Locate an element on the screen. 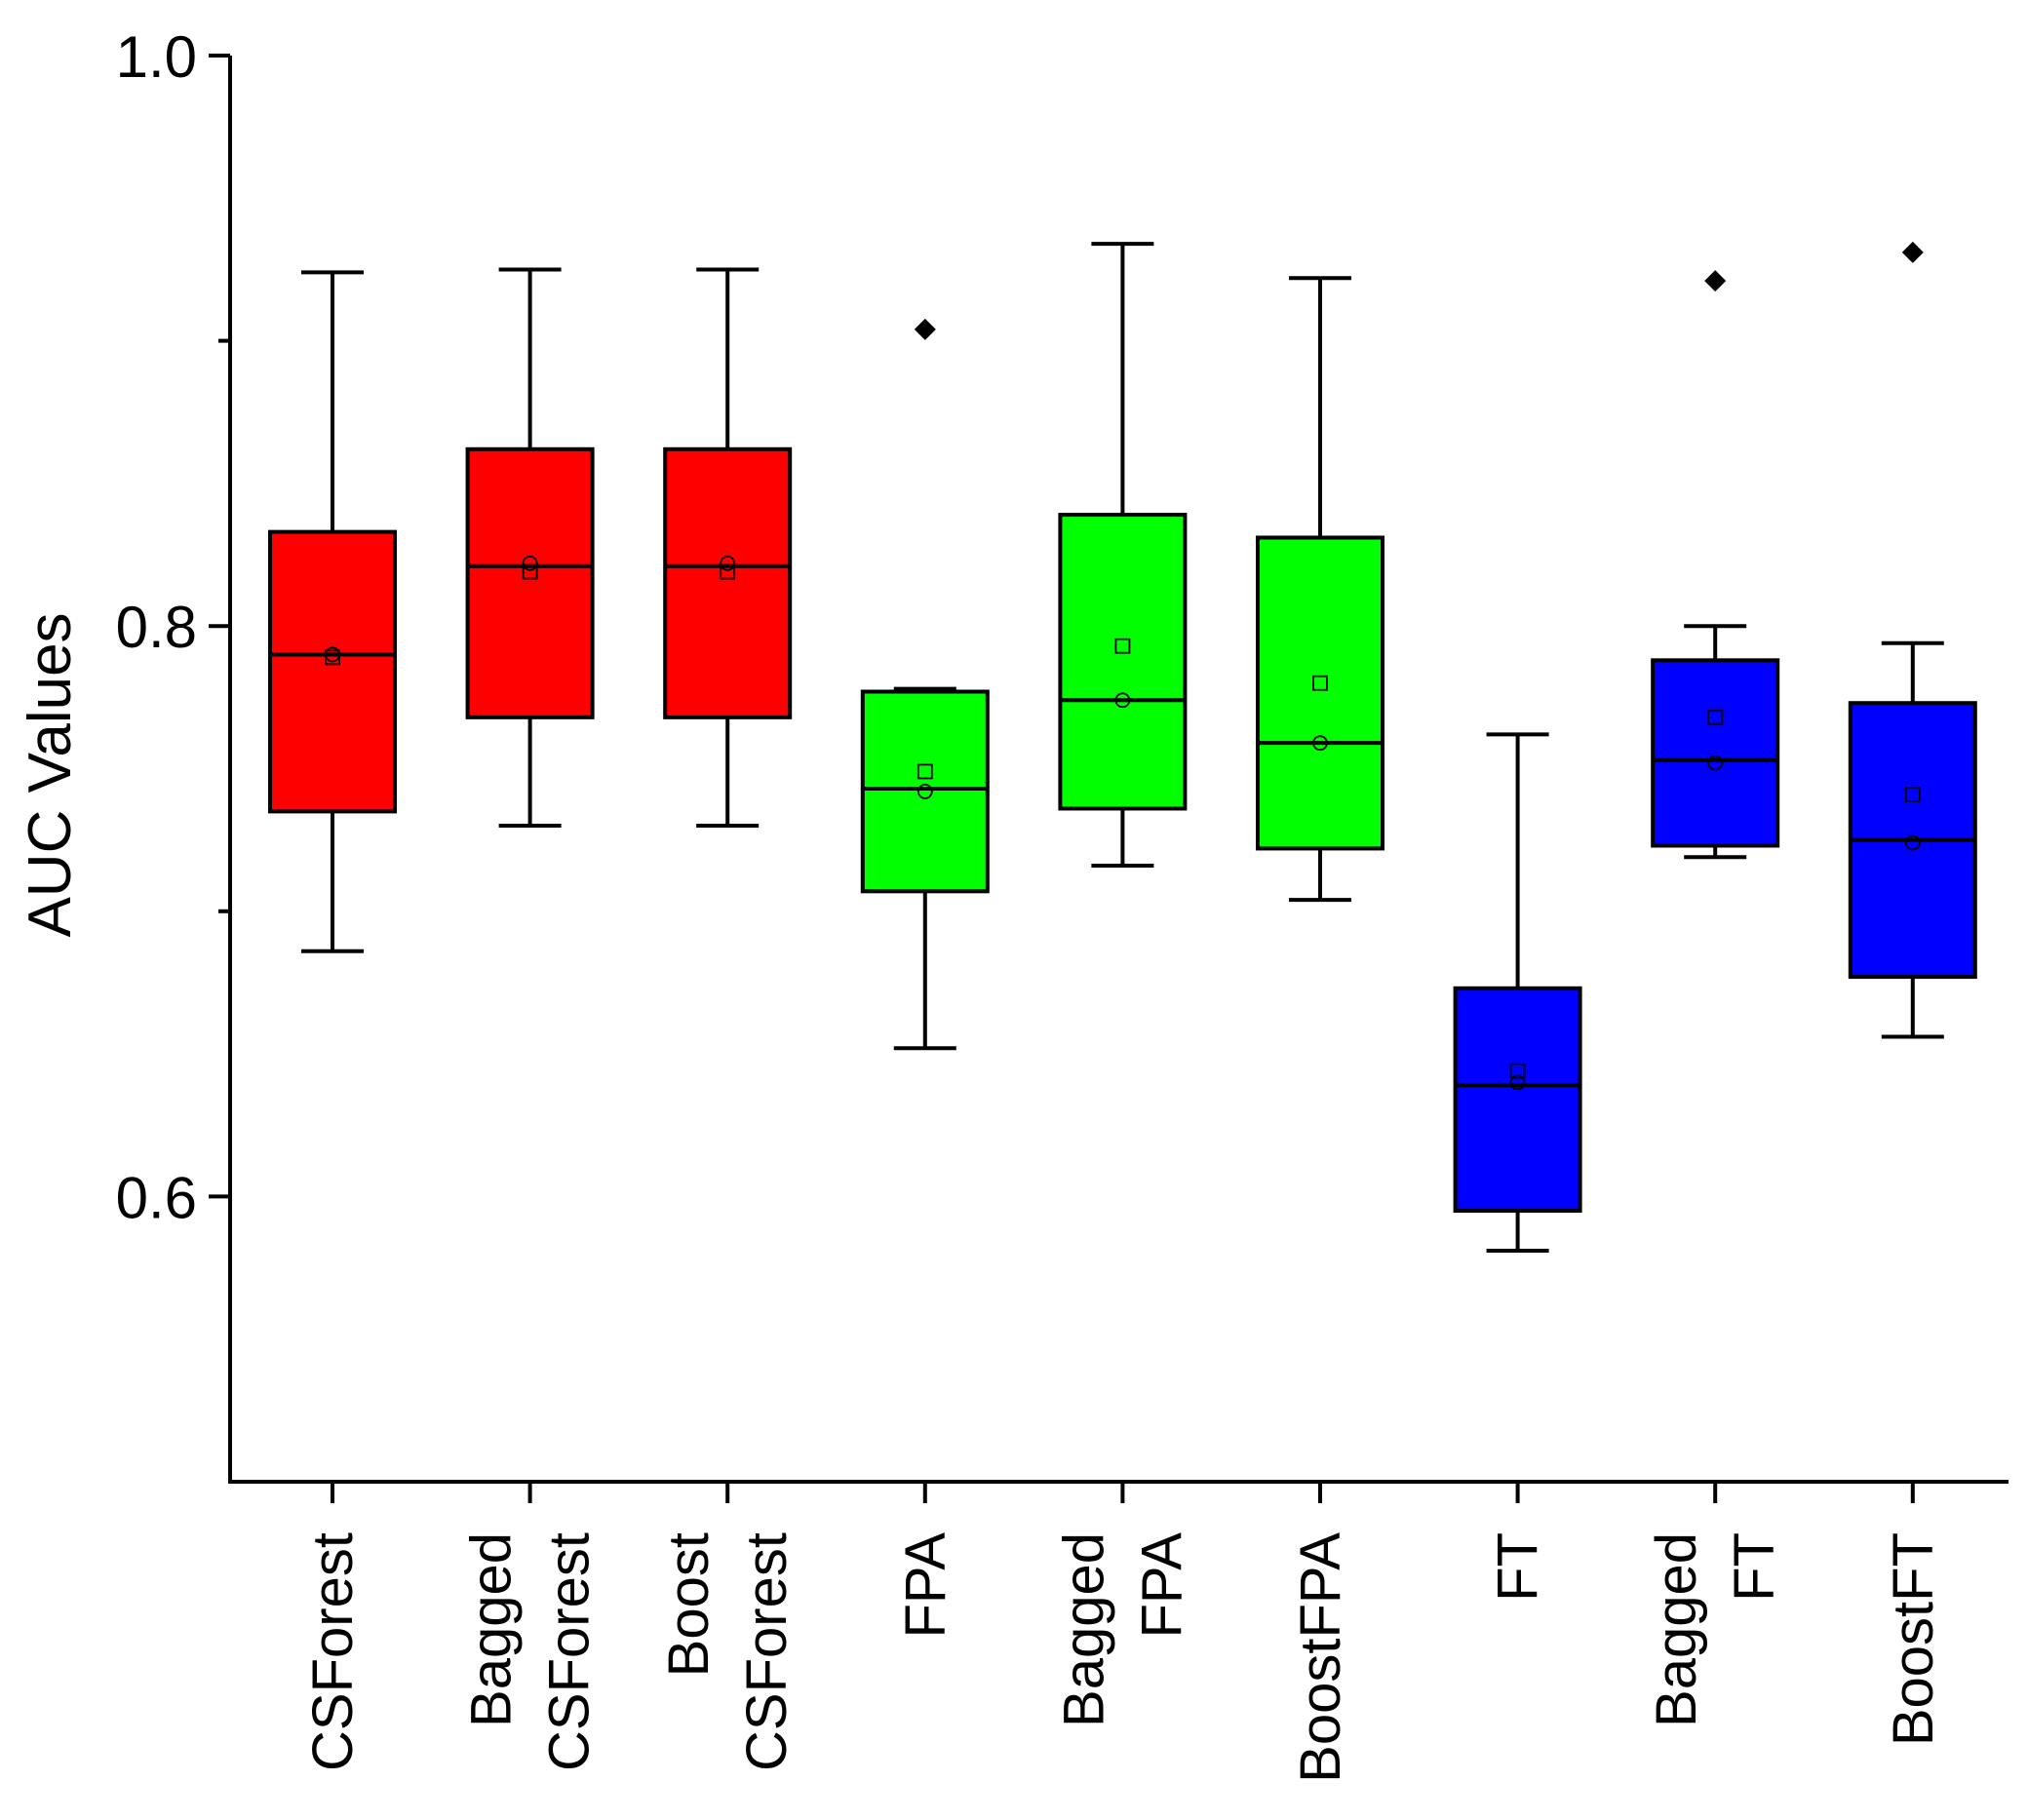 This screenshot has width=2028, height=1820. y-tick-label: 1.0 is located at coordinates (156, 57).